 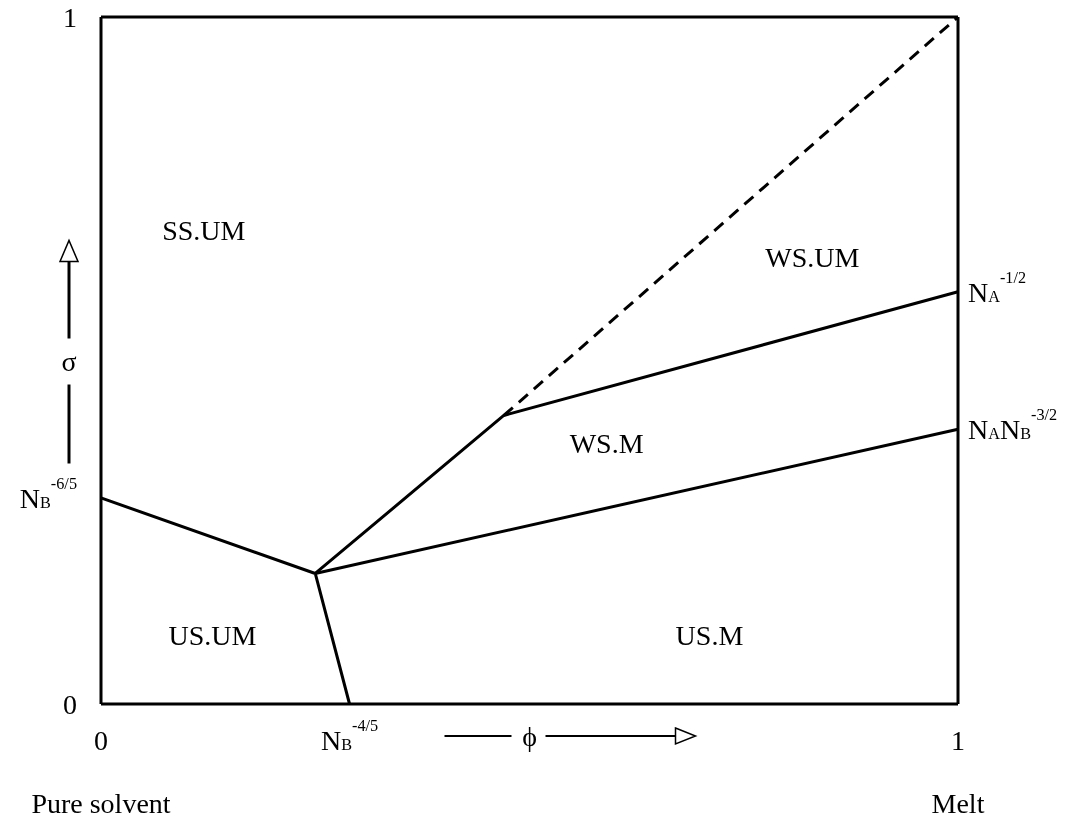 I want to click on annotation: WS.M, so click(x=606, y=443).